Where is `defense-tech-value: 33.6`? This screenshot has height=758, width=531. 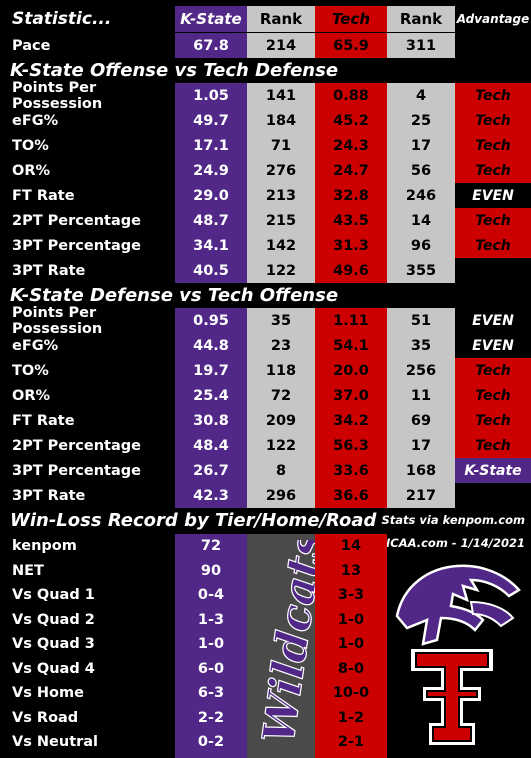 defense-tech-value: 33.6 is located at coordinates (351, 470).